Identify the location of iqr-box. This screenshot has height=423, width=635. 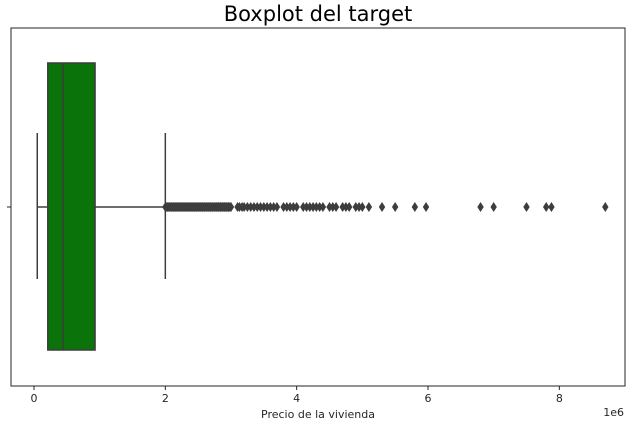
(71, 206).